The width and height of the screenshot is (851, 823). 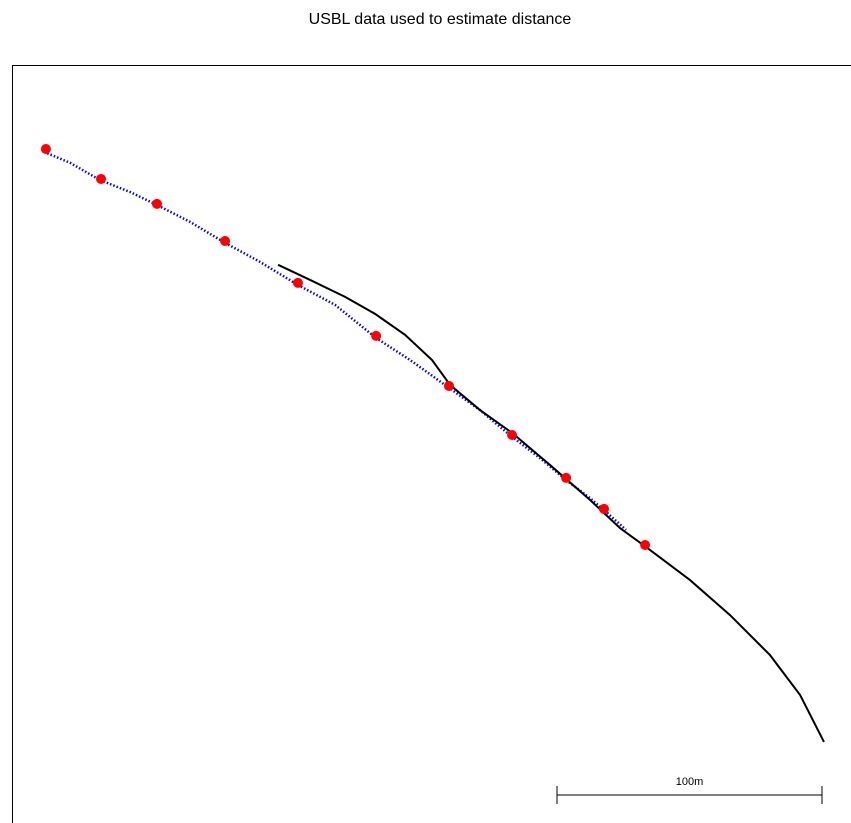 I want to click on scale-bar-label: 100m, so click(x=690, y=782).